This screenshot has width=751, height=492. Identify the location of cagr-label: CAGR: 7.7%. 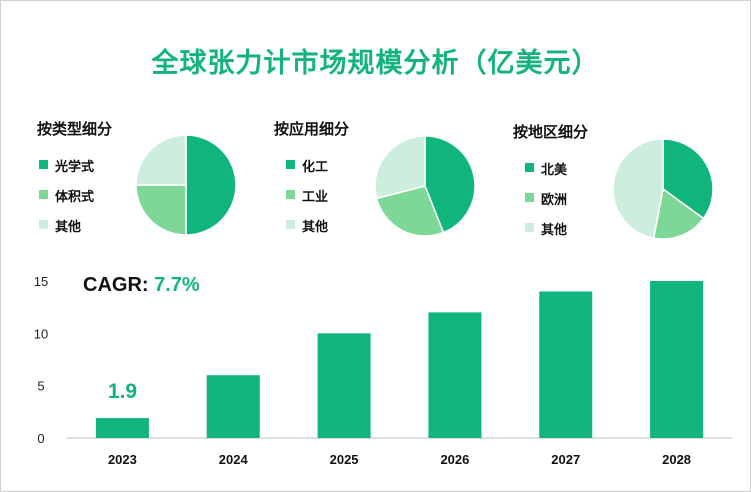
(141, 285).